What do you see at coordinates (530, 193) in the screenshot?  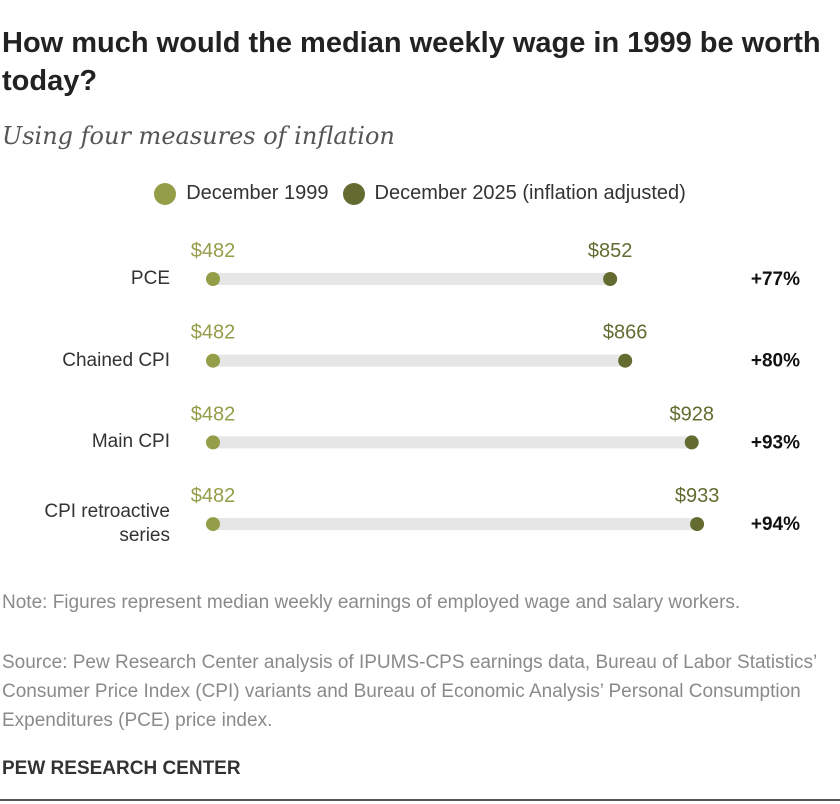 I see `legend-label: December 2025 (inflation adjusted)` at bounding box center [530, 193].